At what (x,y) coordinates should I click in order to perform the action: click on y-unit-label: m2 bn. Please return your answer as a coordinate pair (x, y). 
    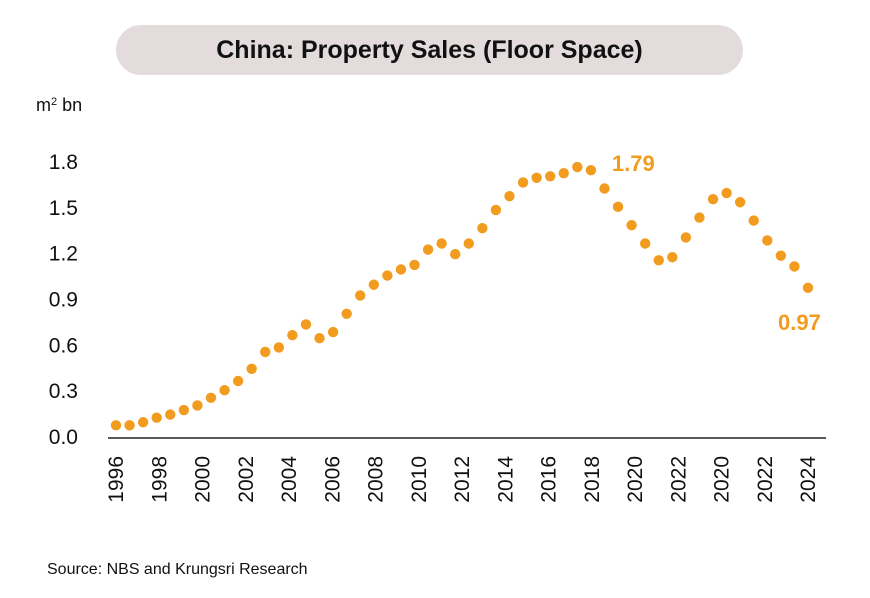
    Looking at the image, I should click on (59, 105).